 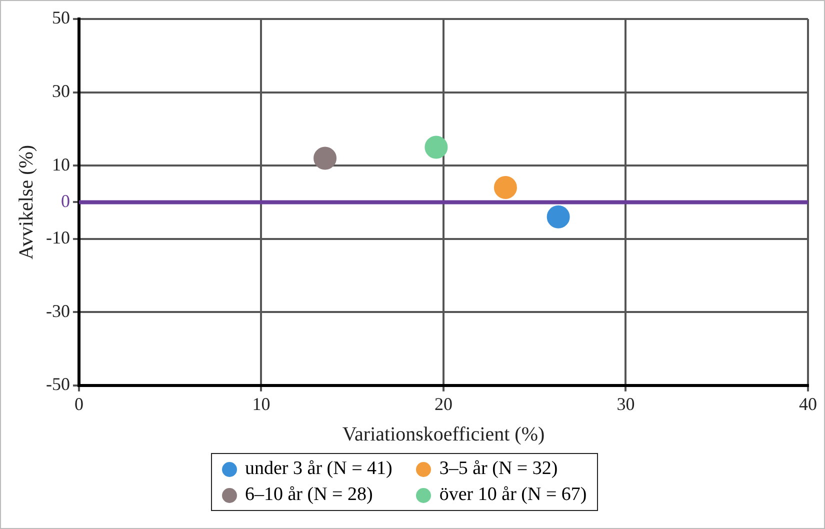 What do you see at coordinates (58, 384) in the screenshot?
I see `y-tick-label: -50` at bounding box center [58, 384].